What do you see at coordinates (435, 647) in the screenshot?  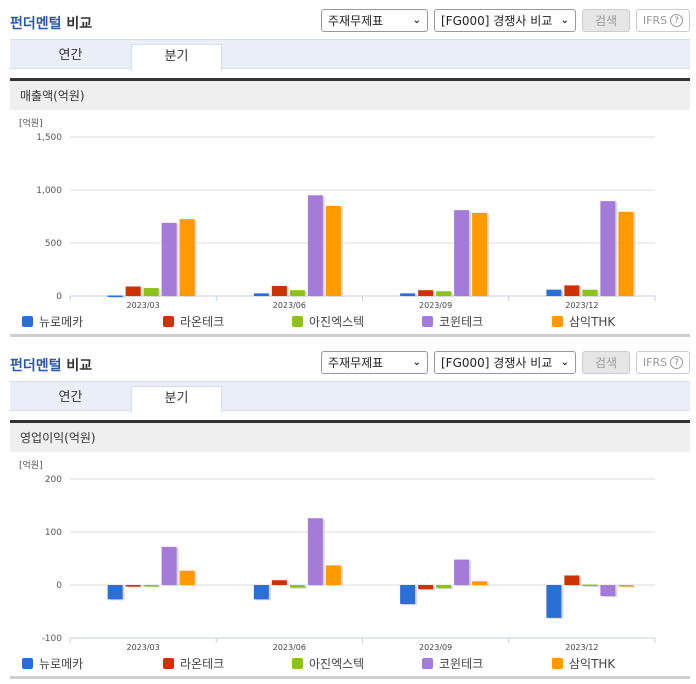 I see `x-tick-label: 2023/09` at bounding box center [435, 647].